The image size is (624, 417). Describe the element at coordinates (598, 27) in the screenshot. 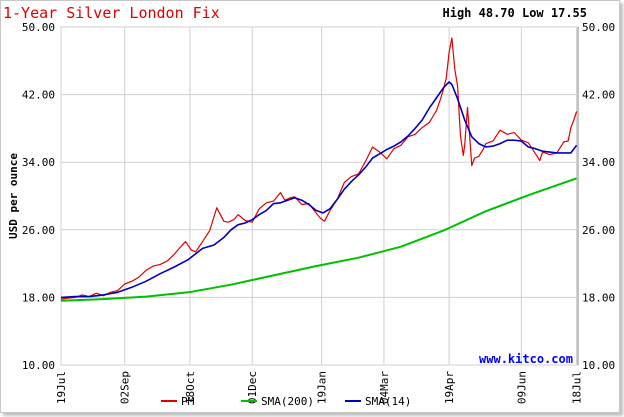

I see `y-tick-label-right: 50.00` at that location.